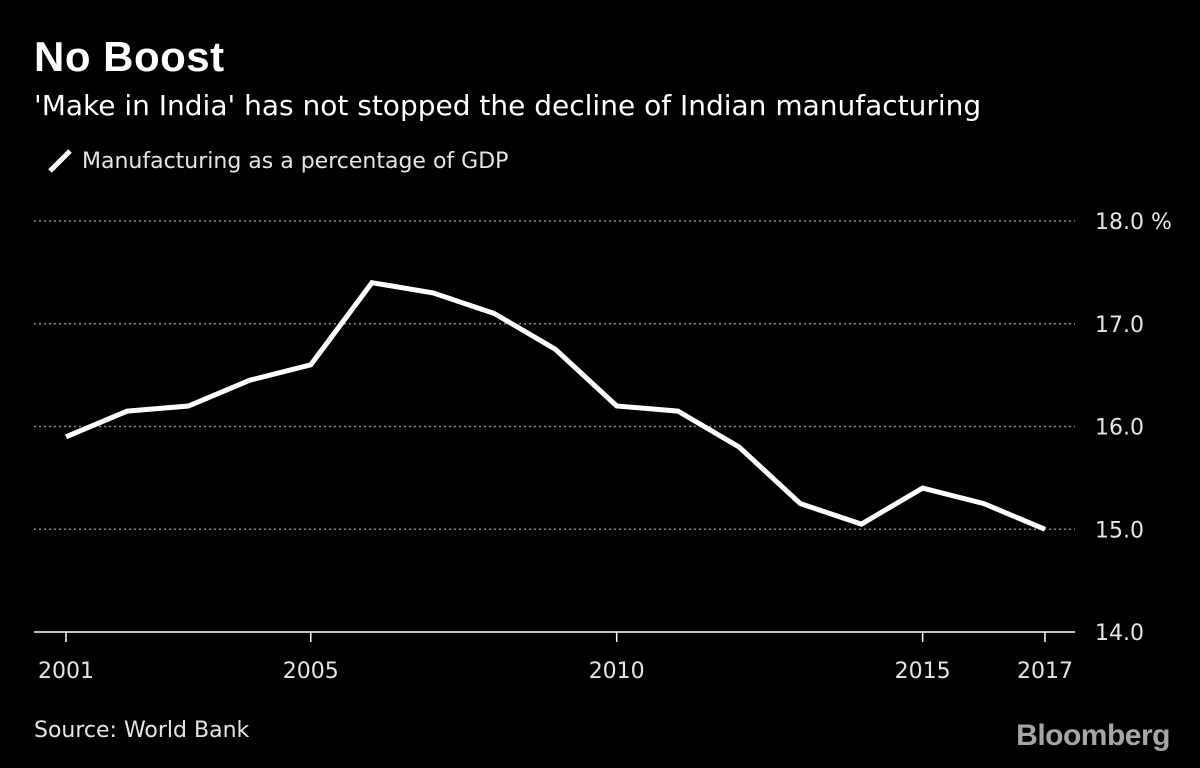  I want to click on legend-line-icon, so click(60, 161).